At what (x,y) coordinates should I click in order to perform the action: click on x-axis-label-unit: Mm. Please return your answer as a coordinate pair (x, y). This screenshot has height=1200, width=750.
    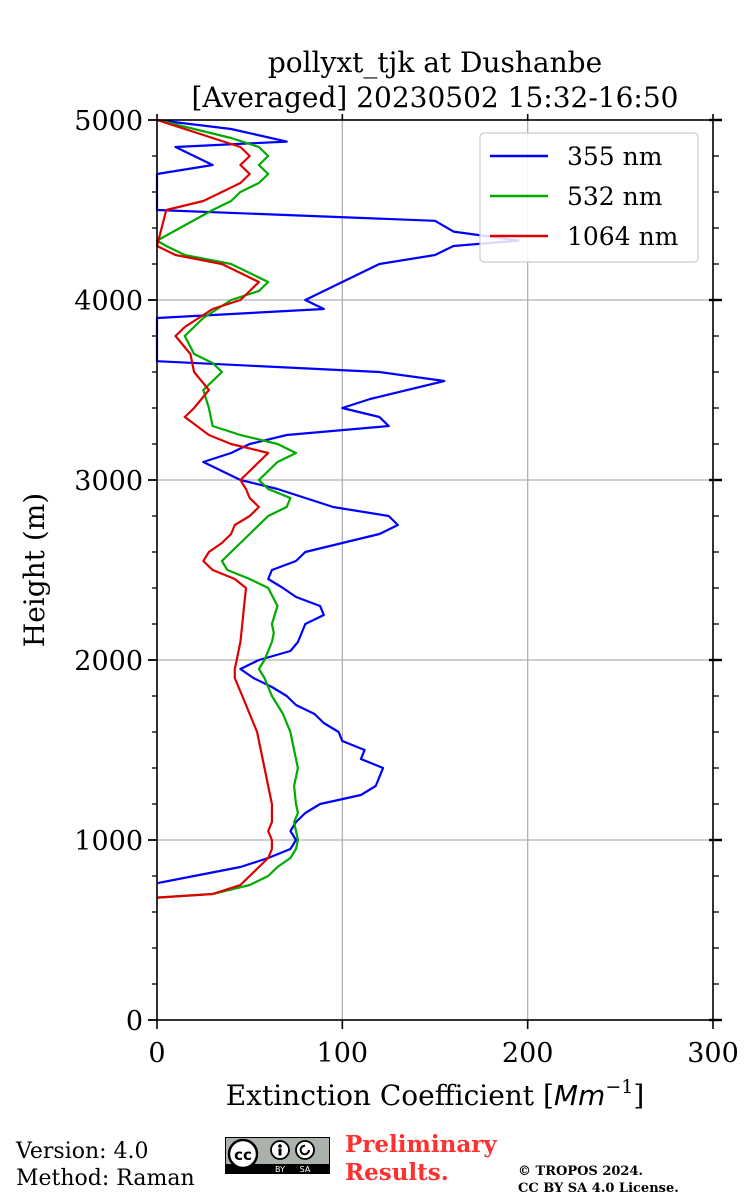
    Looking at the image, I should click on (579, 1095).